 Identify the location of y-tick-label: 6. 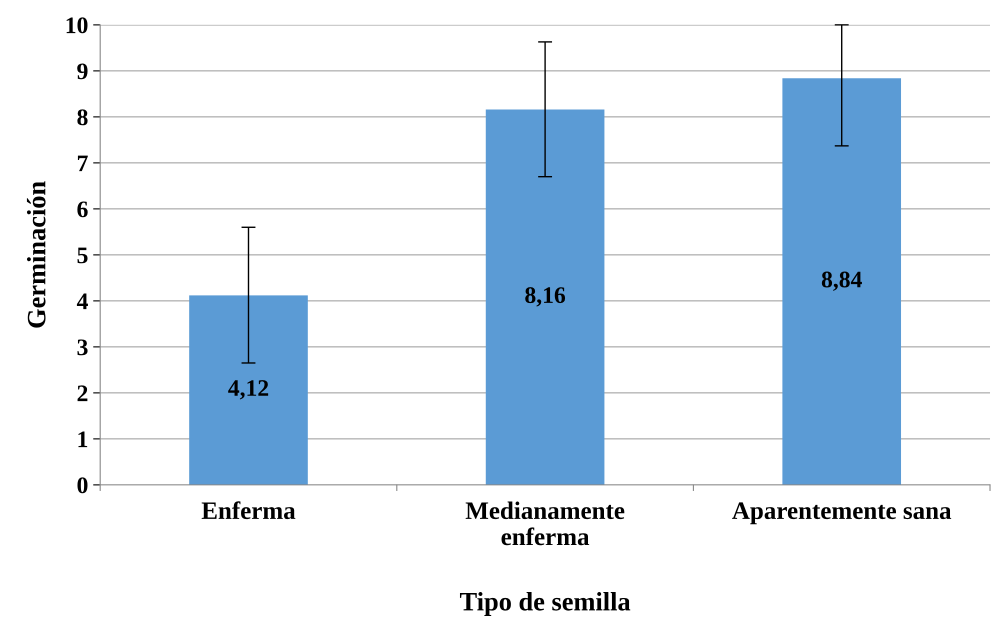
(82, 209).